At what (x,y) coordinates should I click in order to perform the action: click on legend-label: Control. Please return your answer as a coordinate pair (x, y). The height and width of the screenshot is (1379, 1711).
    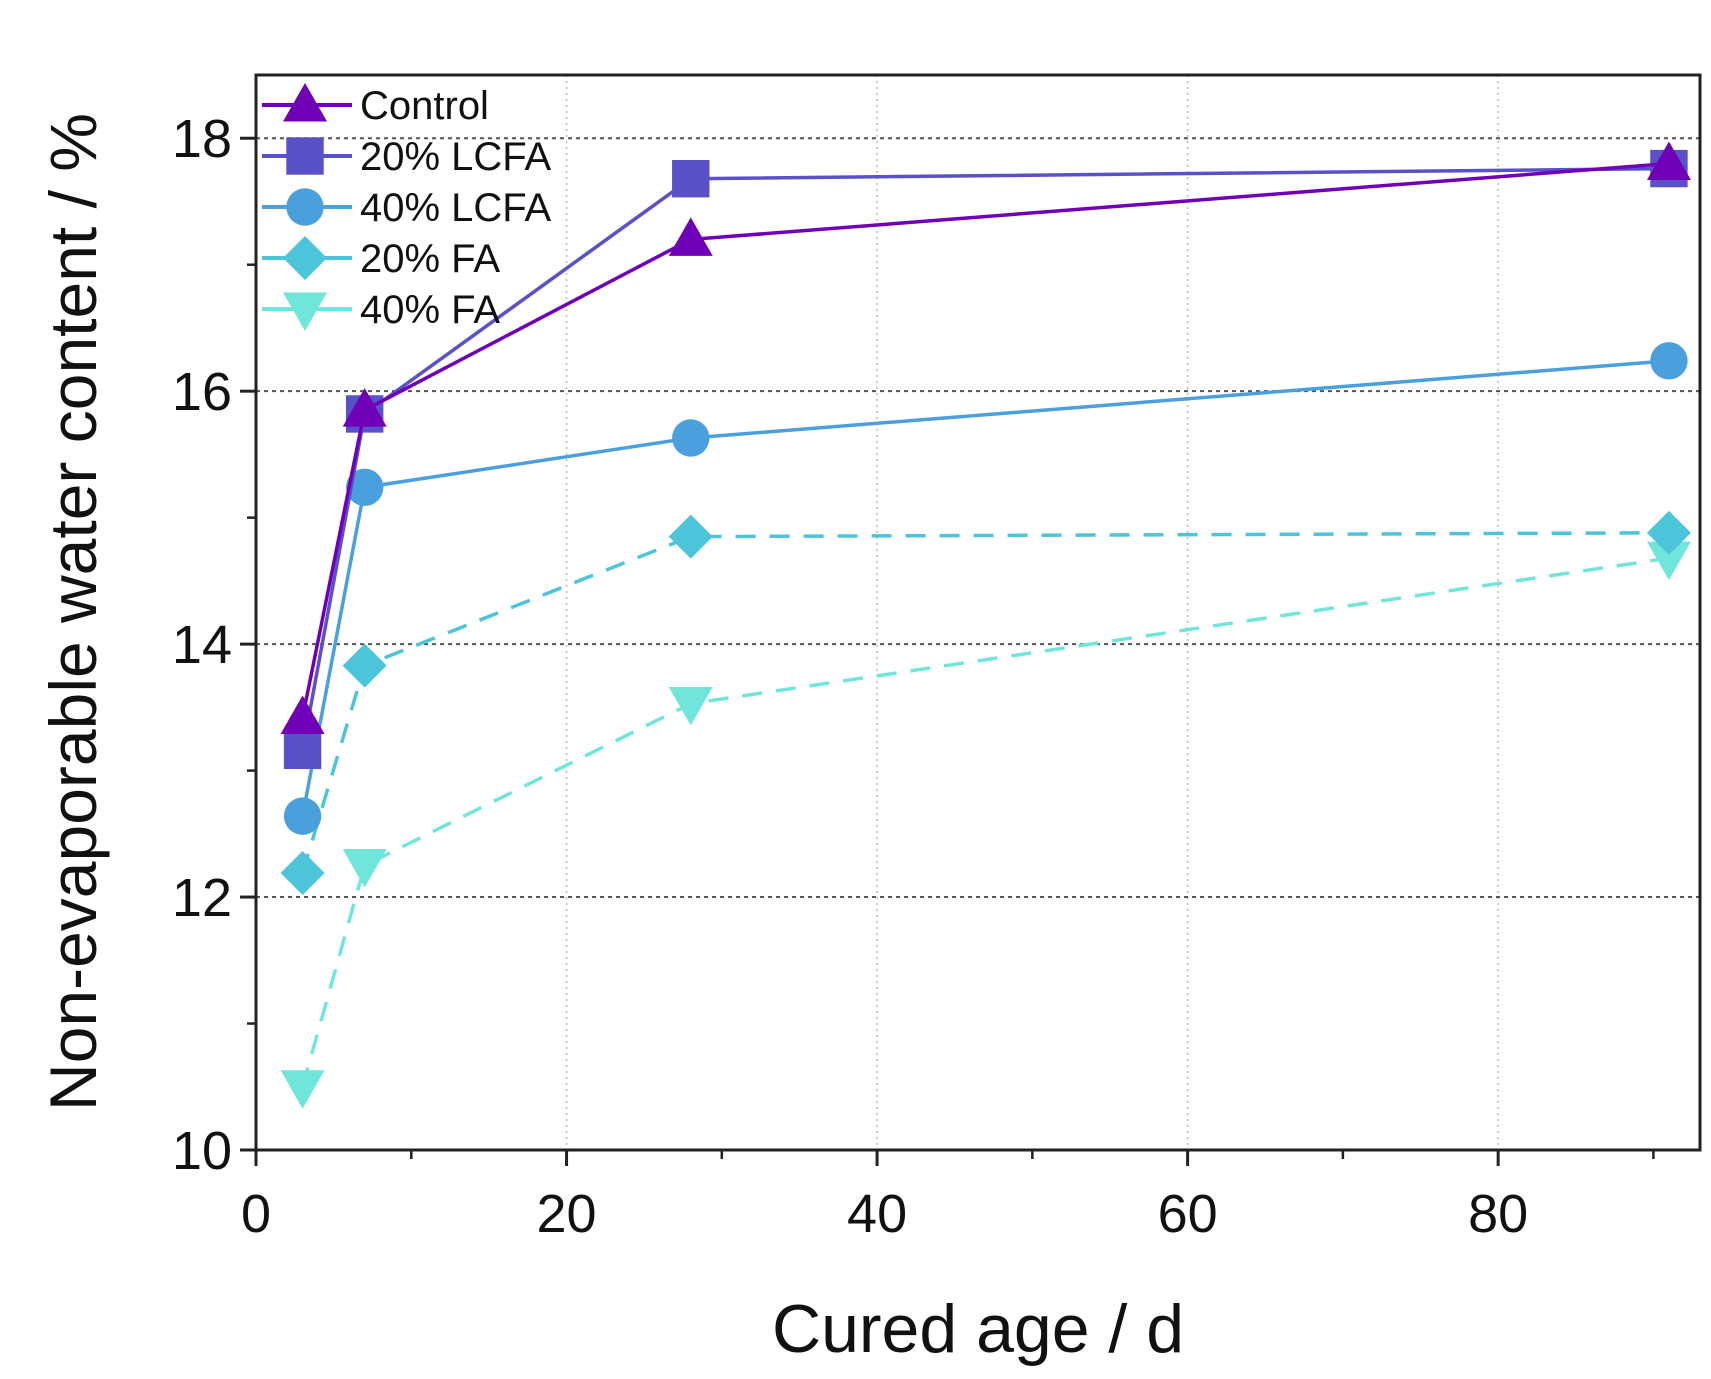
    Looking at the image, I should click on (424, 106).